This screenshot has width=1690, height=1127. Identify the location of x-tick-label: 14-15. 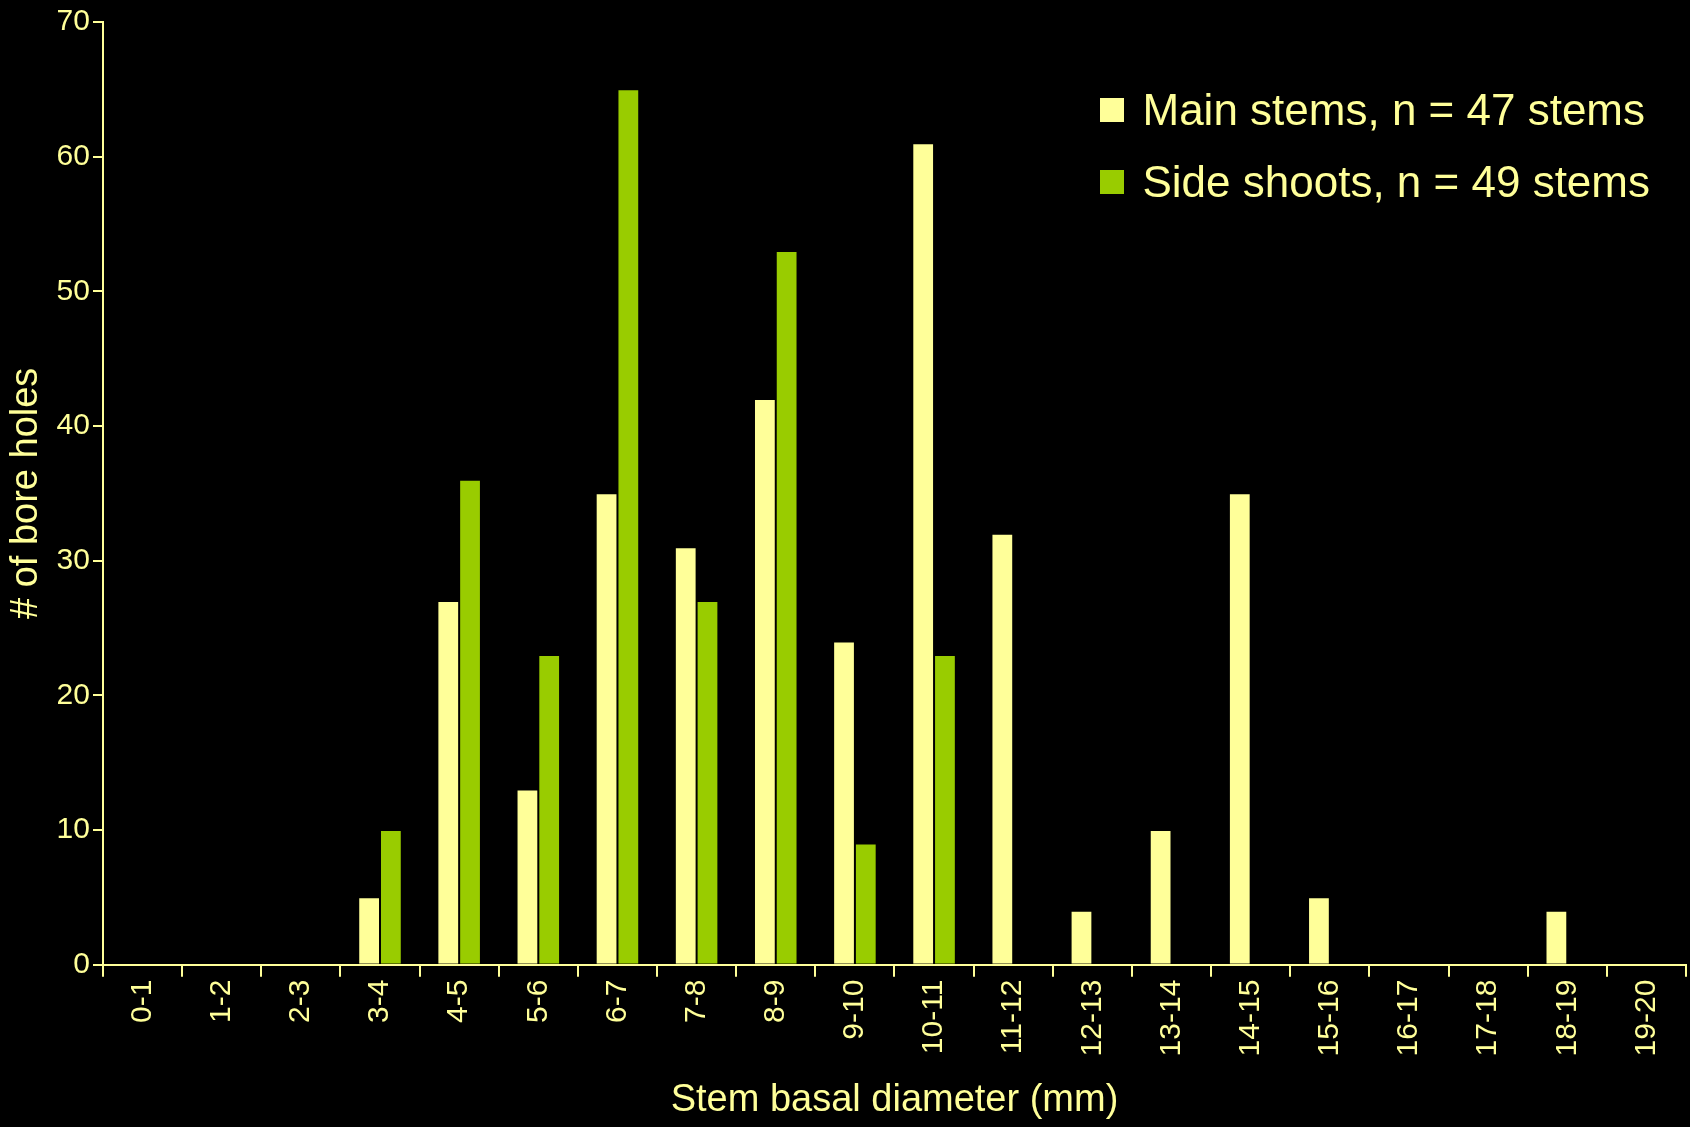
(1248, 1018).